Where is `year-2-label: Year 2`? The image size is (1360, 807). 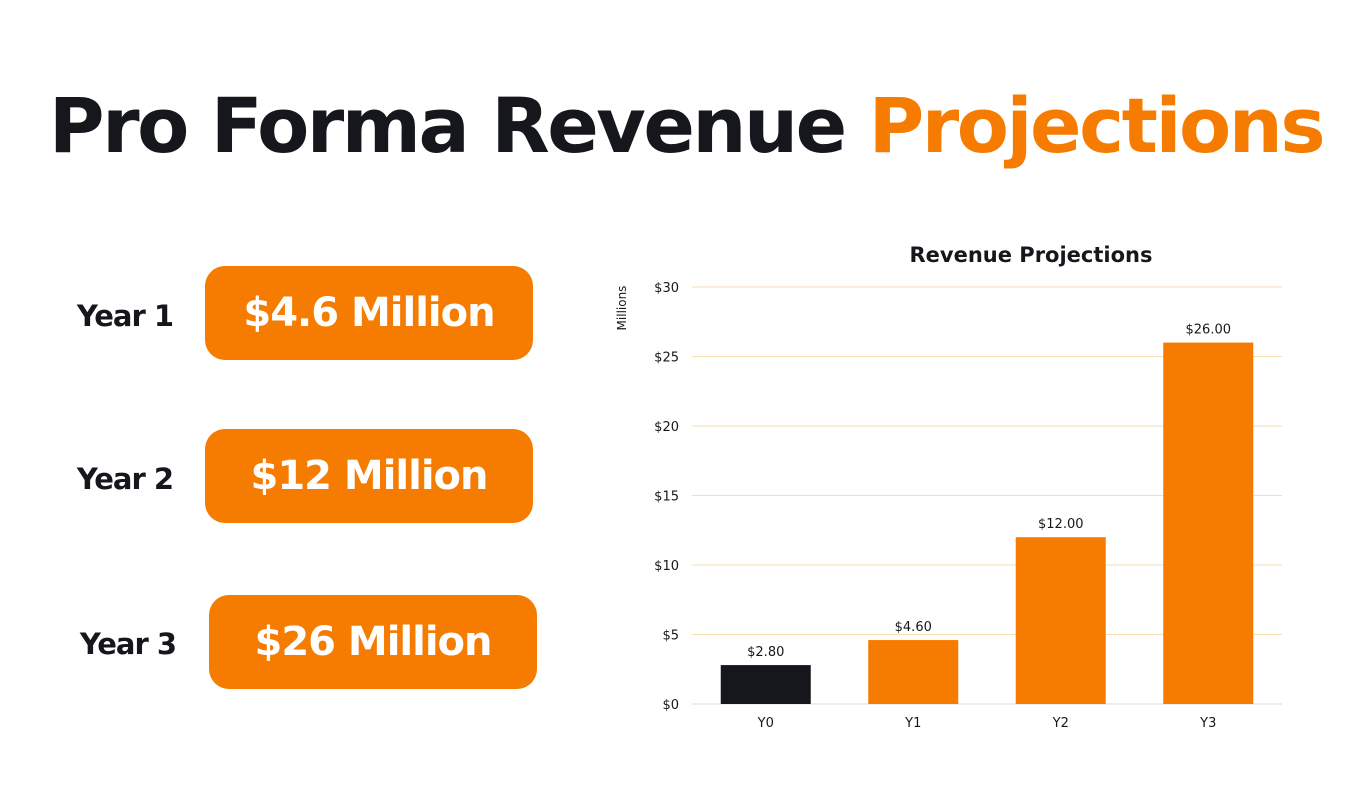
year-2-label: Year 2 is located at coordinates (125, 479).